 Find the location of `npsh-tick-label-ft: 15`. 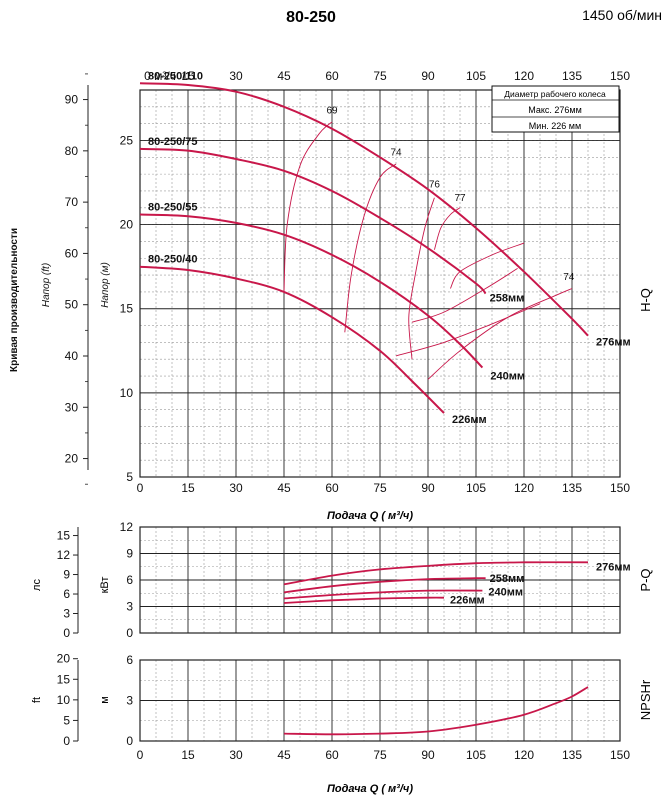

npsh-tick-label-ft: 15 is located at coordinates (64, 679).